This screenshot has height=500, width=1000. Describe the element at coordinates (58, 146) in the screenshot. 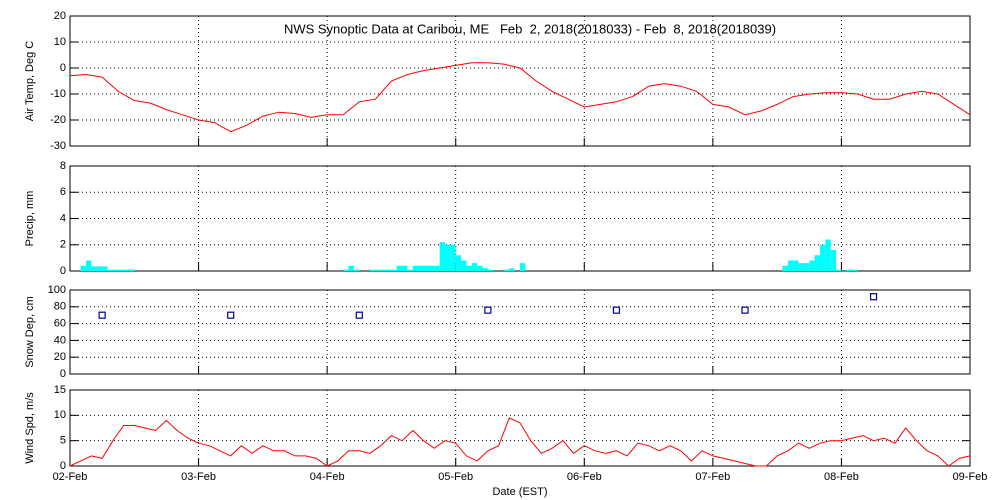

I see `y-tick-label: -30` at that location.